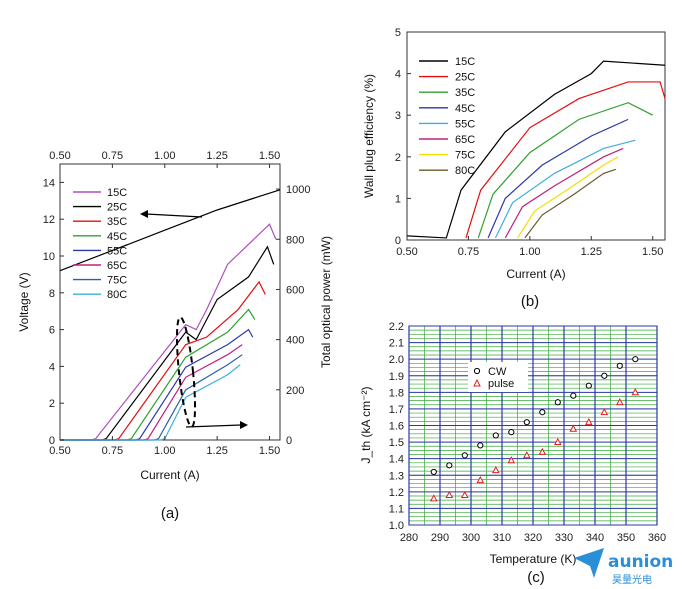 The height and width of the screenshot is (589, 682). Describe the element at coordinates (396, 360) in the screenshot. I see `c-ytick-label: 2.0` at that location.